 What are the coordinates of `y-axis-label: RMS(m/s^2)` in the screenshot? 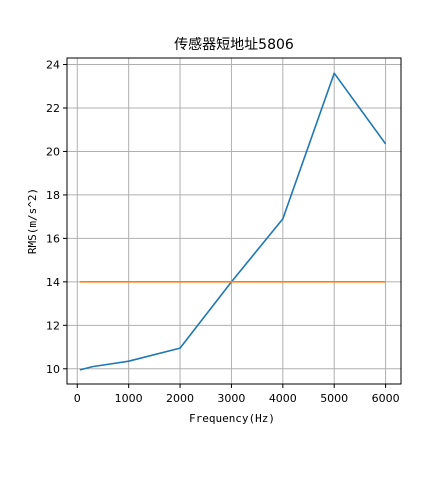 It's located at (32, 221).